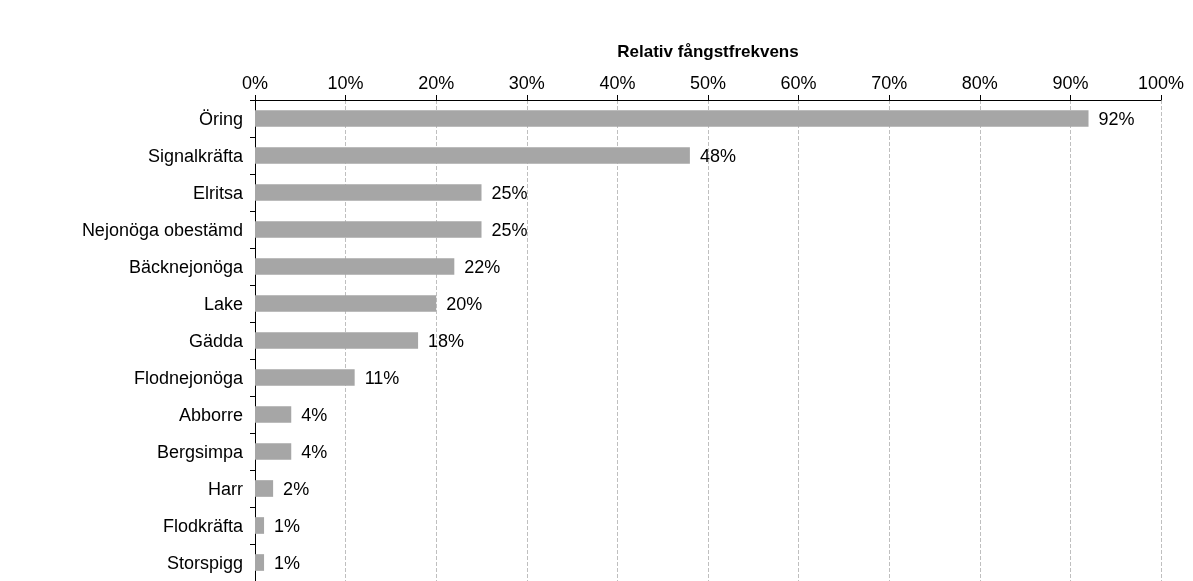 Image resolution: width=1193 pixels, height=581 pixels. What do you see at coordinates (345, 83) in the screenshot?
I see `x-tick-label: 10%` at bounding box center [345, 83].